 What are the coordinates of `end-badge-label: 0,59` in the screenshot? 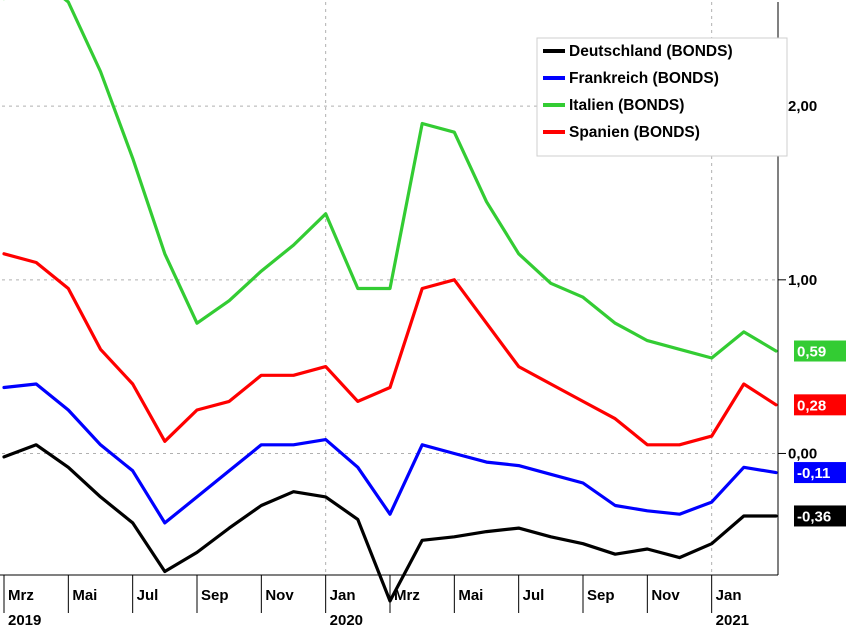 It's located at (811, 352).